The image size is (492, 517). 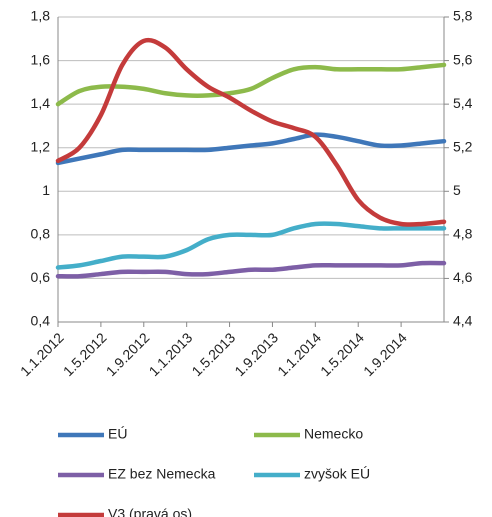 I want to click on y2-tick-label: 5,4, so click(x=463, y=103).